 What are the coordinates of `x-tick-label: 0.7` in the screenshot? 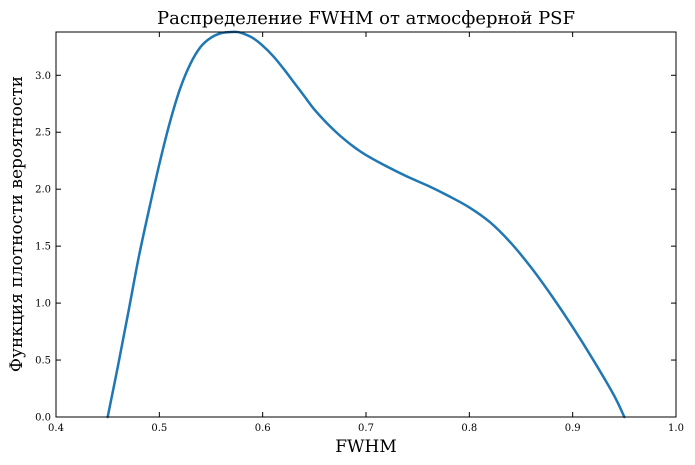 It's located at (366, 428).